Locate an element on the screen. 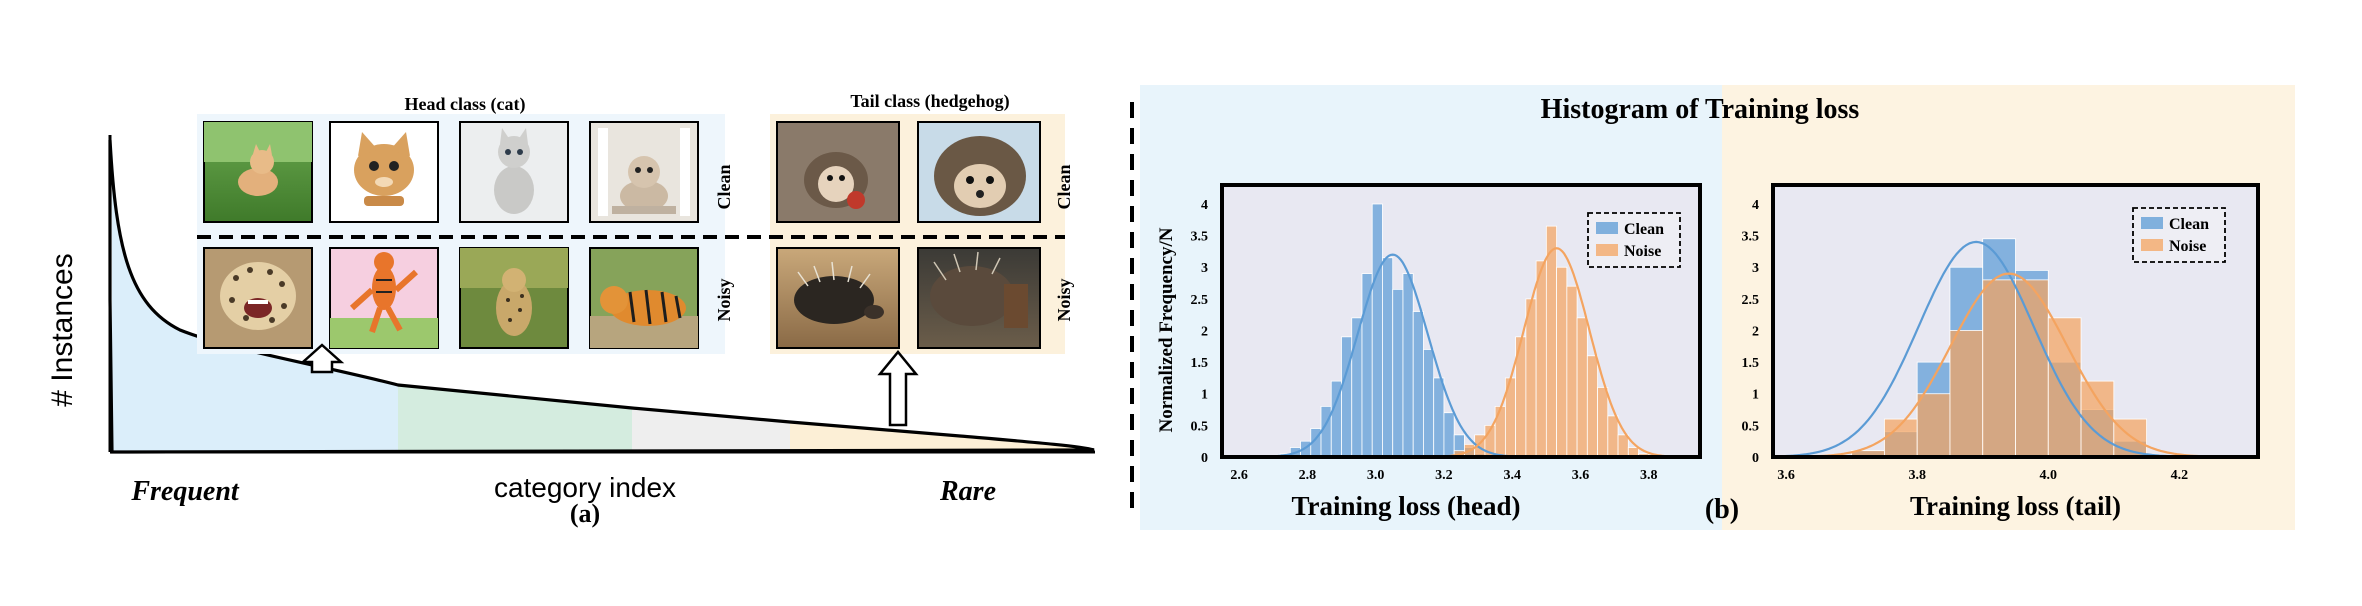 The width and height of the screenshot is (2362, 606). x-tick-label: 4.2 is located at coordinates (2180, 475).